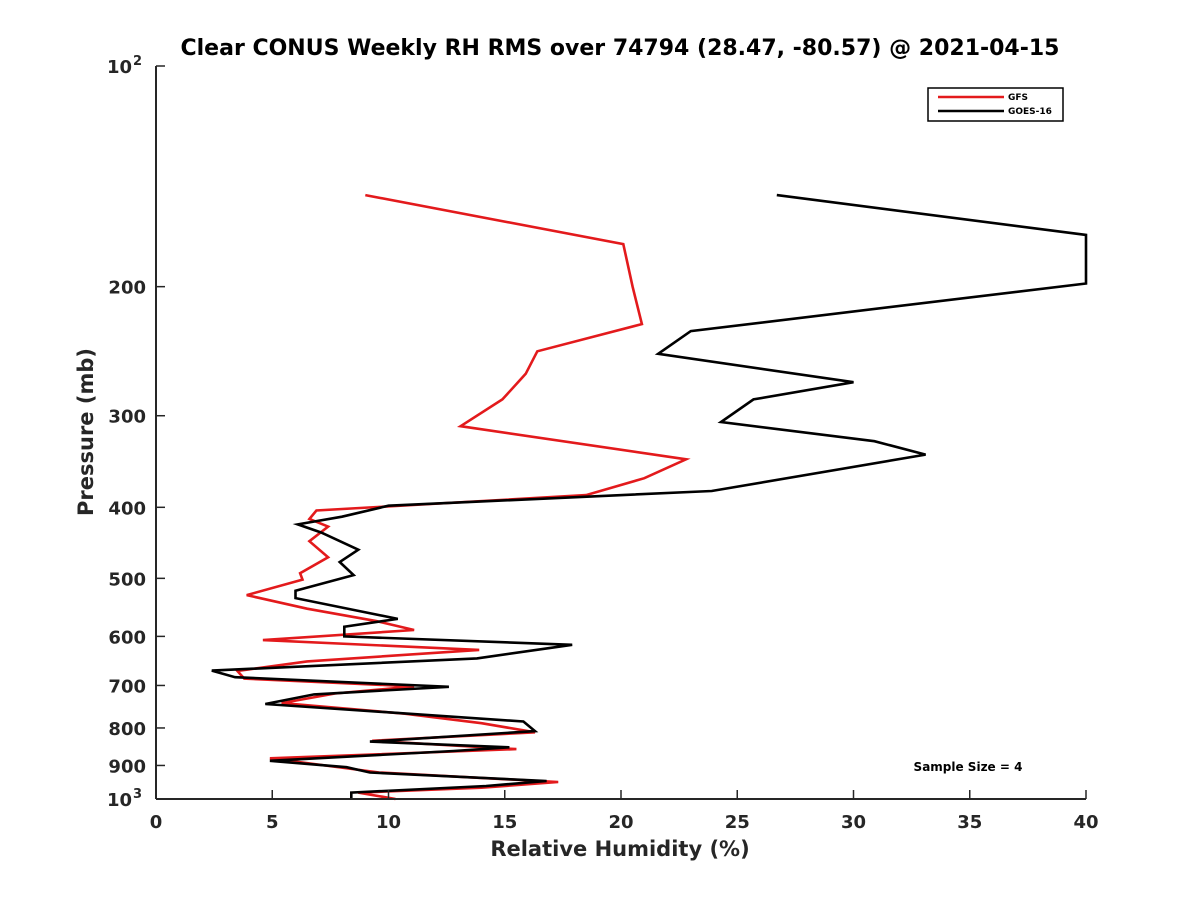 Image resolution: width=1200 pixels, height=900 pixels. I want to click on x-tick-label: 35, so click(969, 822).